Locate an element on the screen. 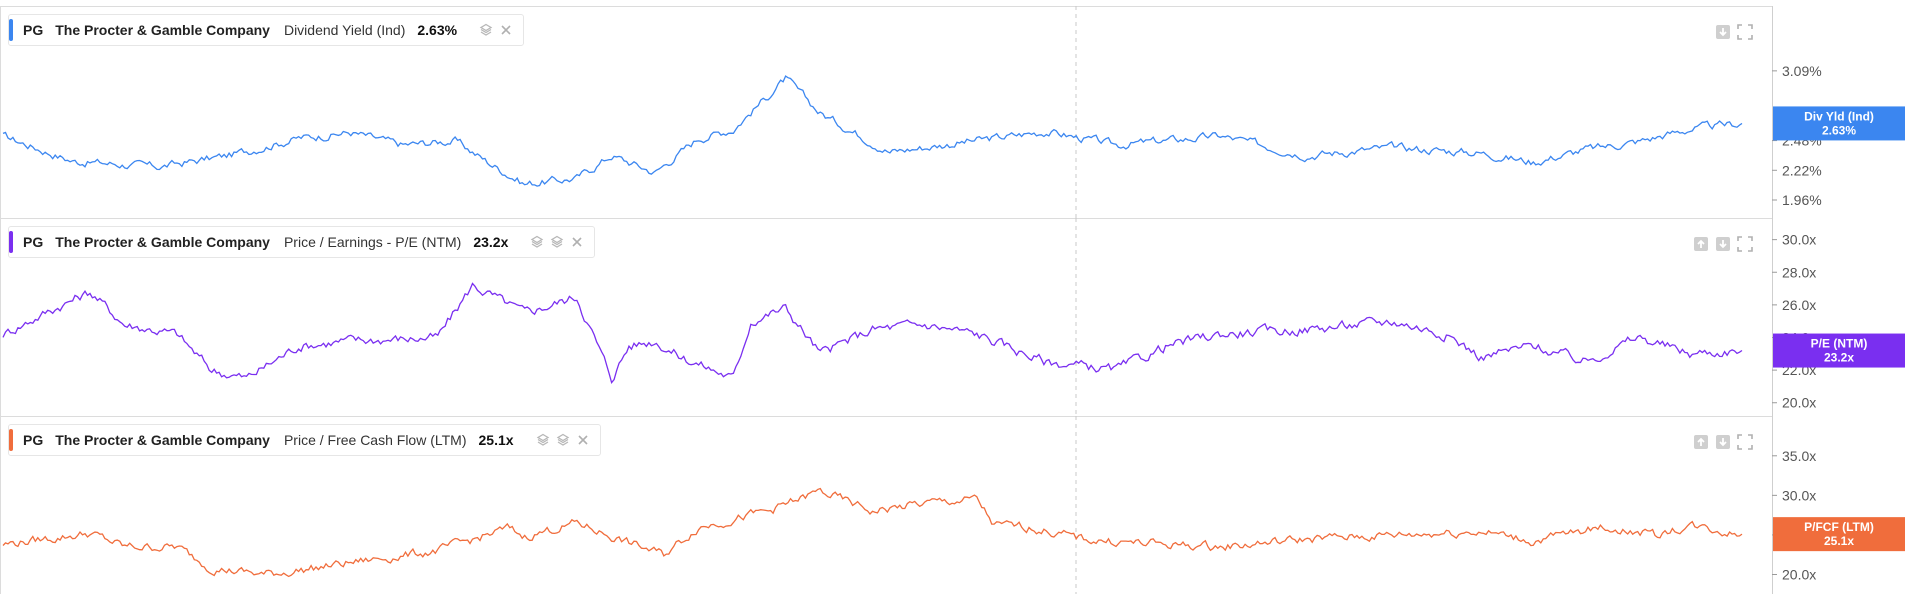 The height and width of the screenshot is (594, 1905). y-tick-label: 28.0x is located at coordinates (1799, 272).